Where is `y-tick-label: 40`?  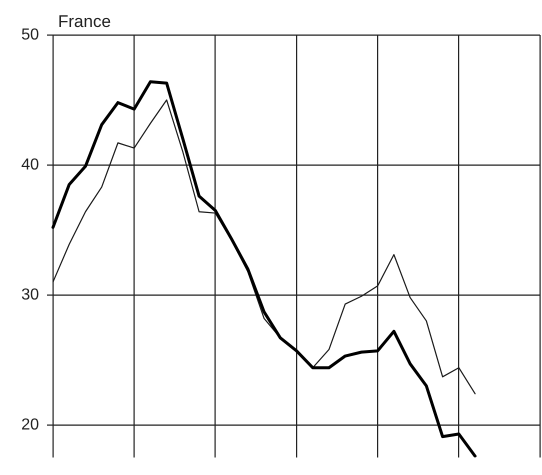 y-tick-label: 40 is located at coordinates (30, 165).